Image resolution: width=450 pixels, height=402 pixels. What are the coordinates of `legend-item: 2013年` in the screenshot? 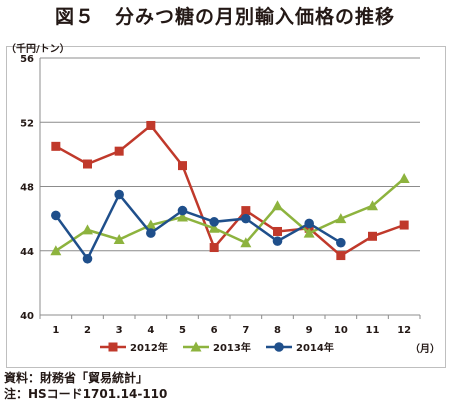 It's located at (217, 347).